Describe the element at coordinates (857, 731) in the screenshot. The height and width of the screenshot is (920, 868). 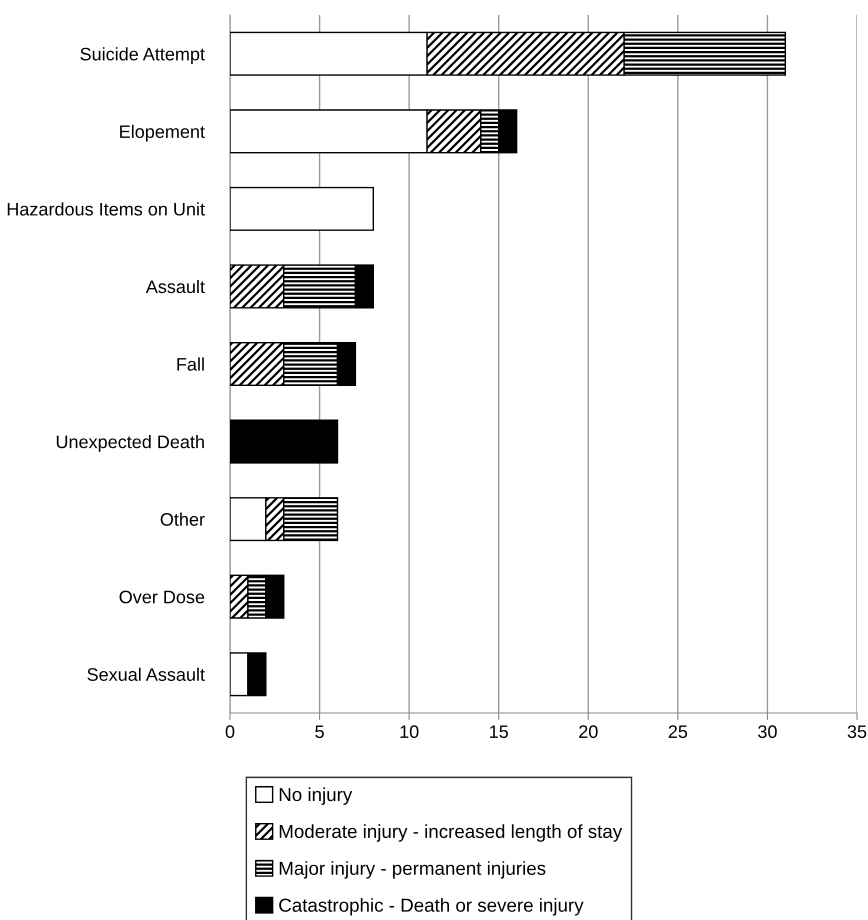
I see `x-tick-label: 35` at that location.